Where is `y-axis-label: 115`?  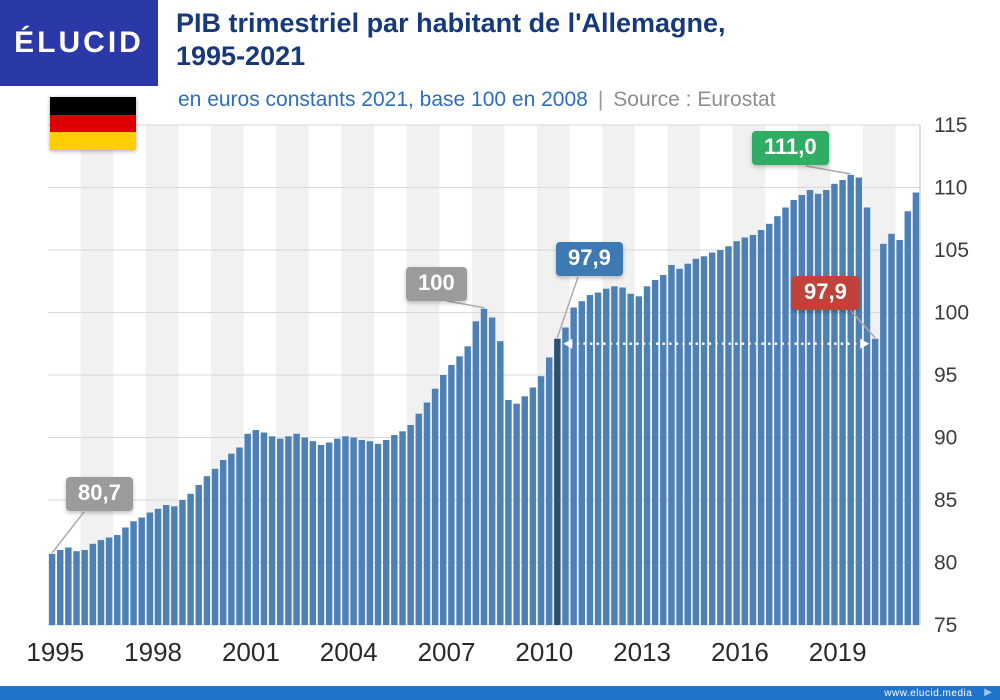
y-axis-label: 115 is located at coordinates (950, 125).